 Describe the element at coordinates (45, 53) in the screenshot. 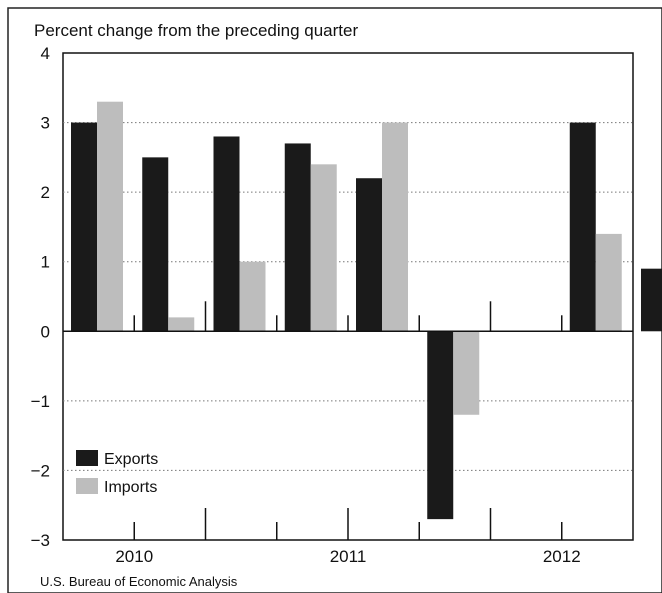

I see `y-tick-label: 4` at that location.